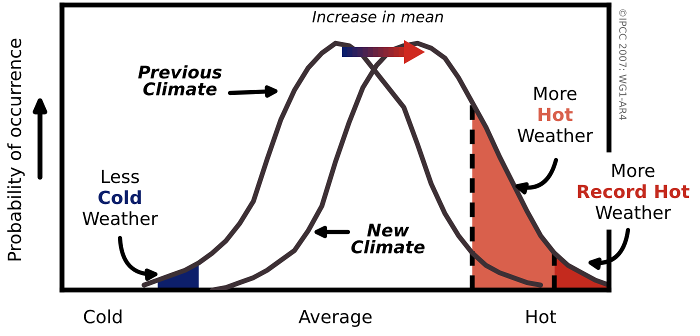 The width and height of the screenshot is (700, 336). Describe the element at coordinates (634, 191) in the screenshot. I see `annotation: Record Hot` at that location.